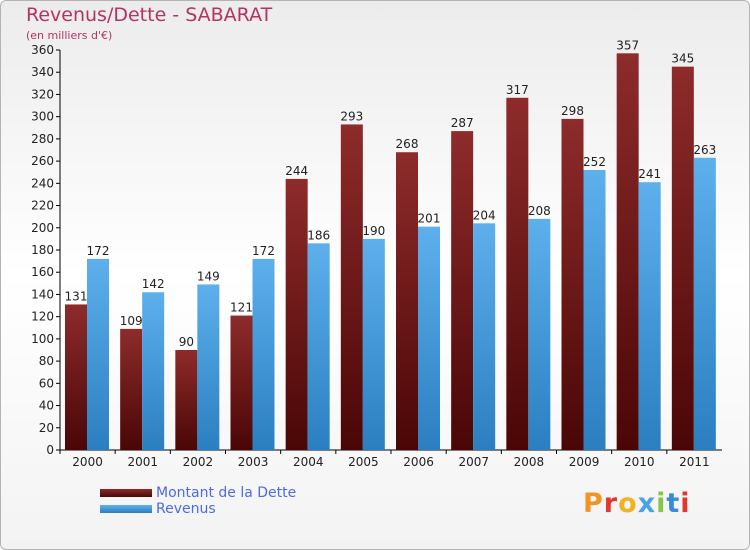  Describe the element at coordinates (69, 35) in the screenshot. I see `chart-subtitle: (en milliers d'€)` at that location.